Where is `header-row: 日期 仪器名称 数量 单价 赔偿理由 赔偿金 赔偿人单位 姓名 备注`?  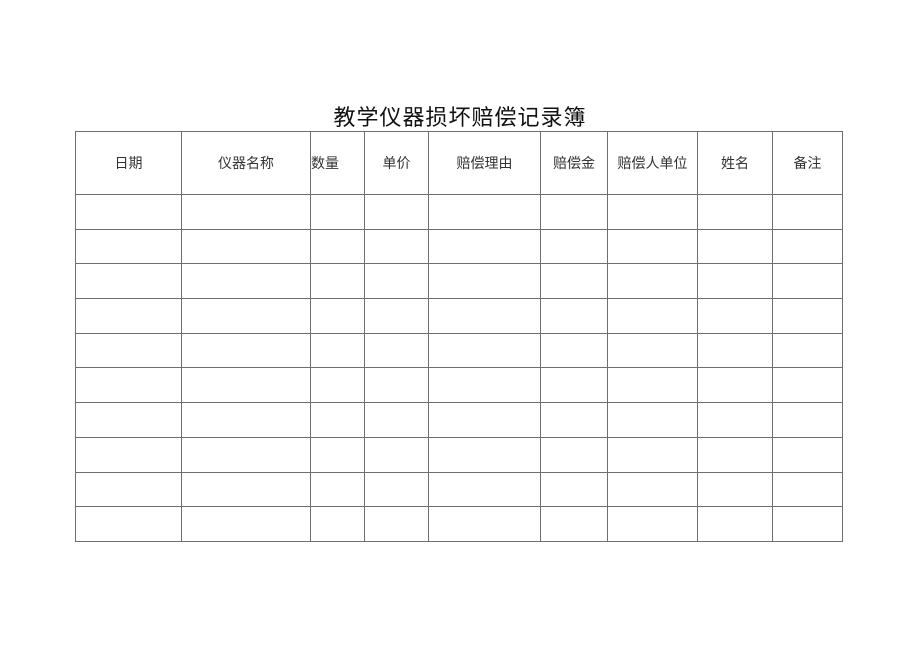
header-row: 日期 仪器名称 数量 单价 赔偿理由 赔偿金 赔偿人单位 姓名 备注 is located at coordinates (459, 163).